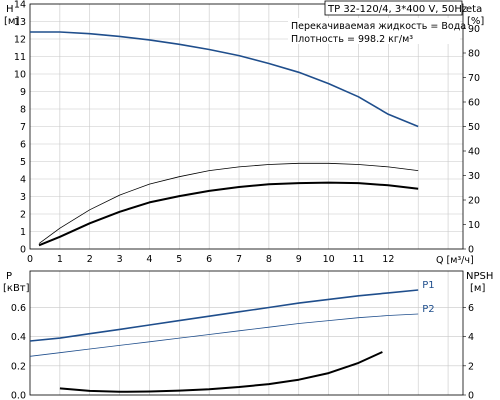 The image size is (500, 400). I want to click on y-left-tick-label: 3, so click(23, 197).